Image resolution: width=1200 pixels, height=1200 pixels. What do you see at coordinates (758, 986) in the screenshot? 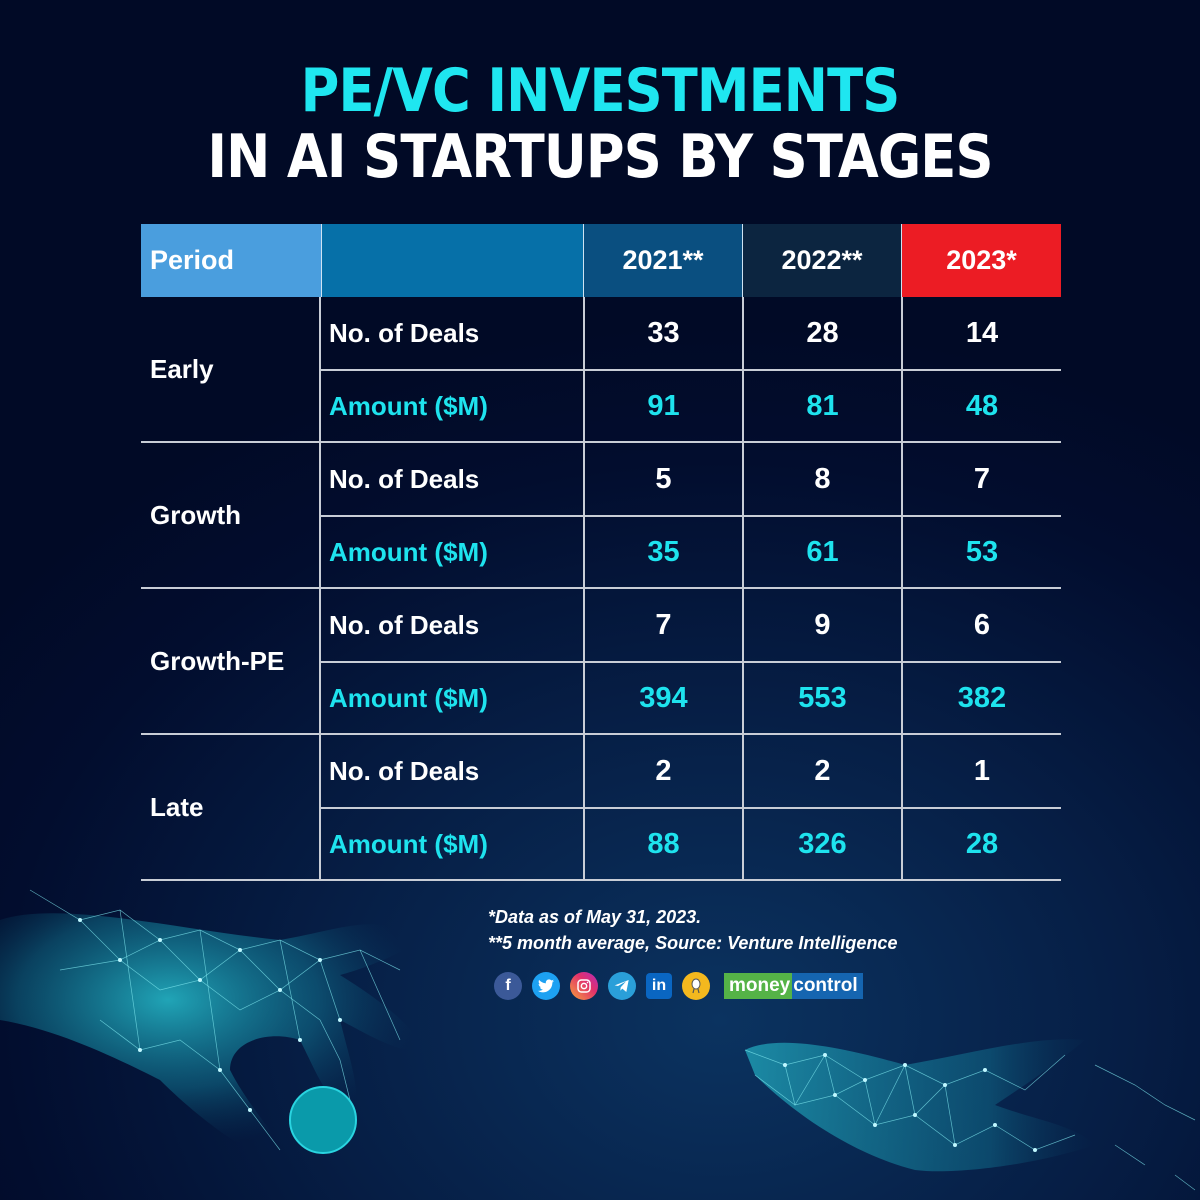
I see `logo-part-money: money` at bounding box center [758, 986].